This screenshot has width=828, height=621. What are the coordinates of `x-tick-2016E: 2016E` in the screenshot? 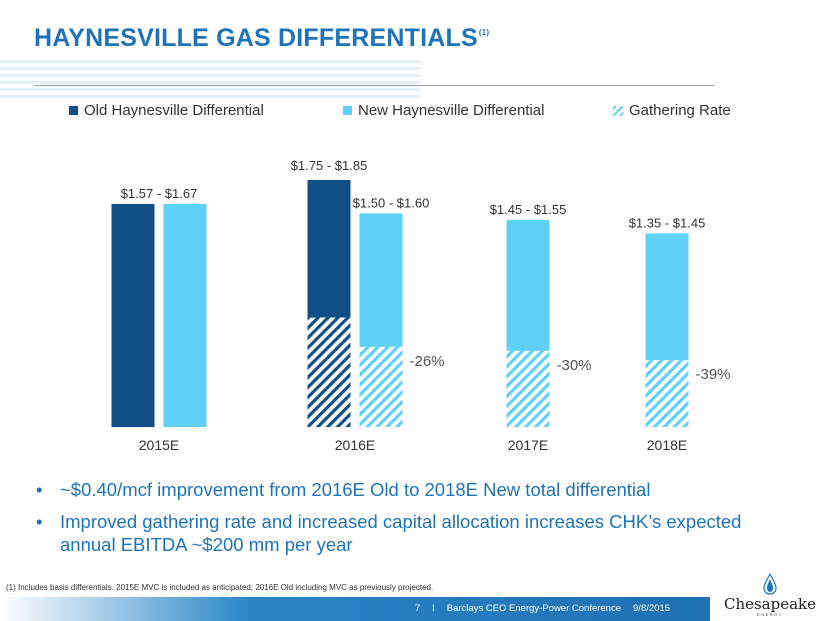 It's located at (355, 445).